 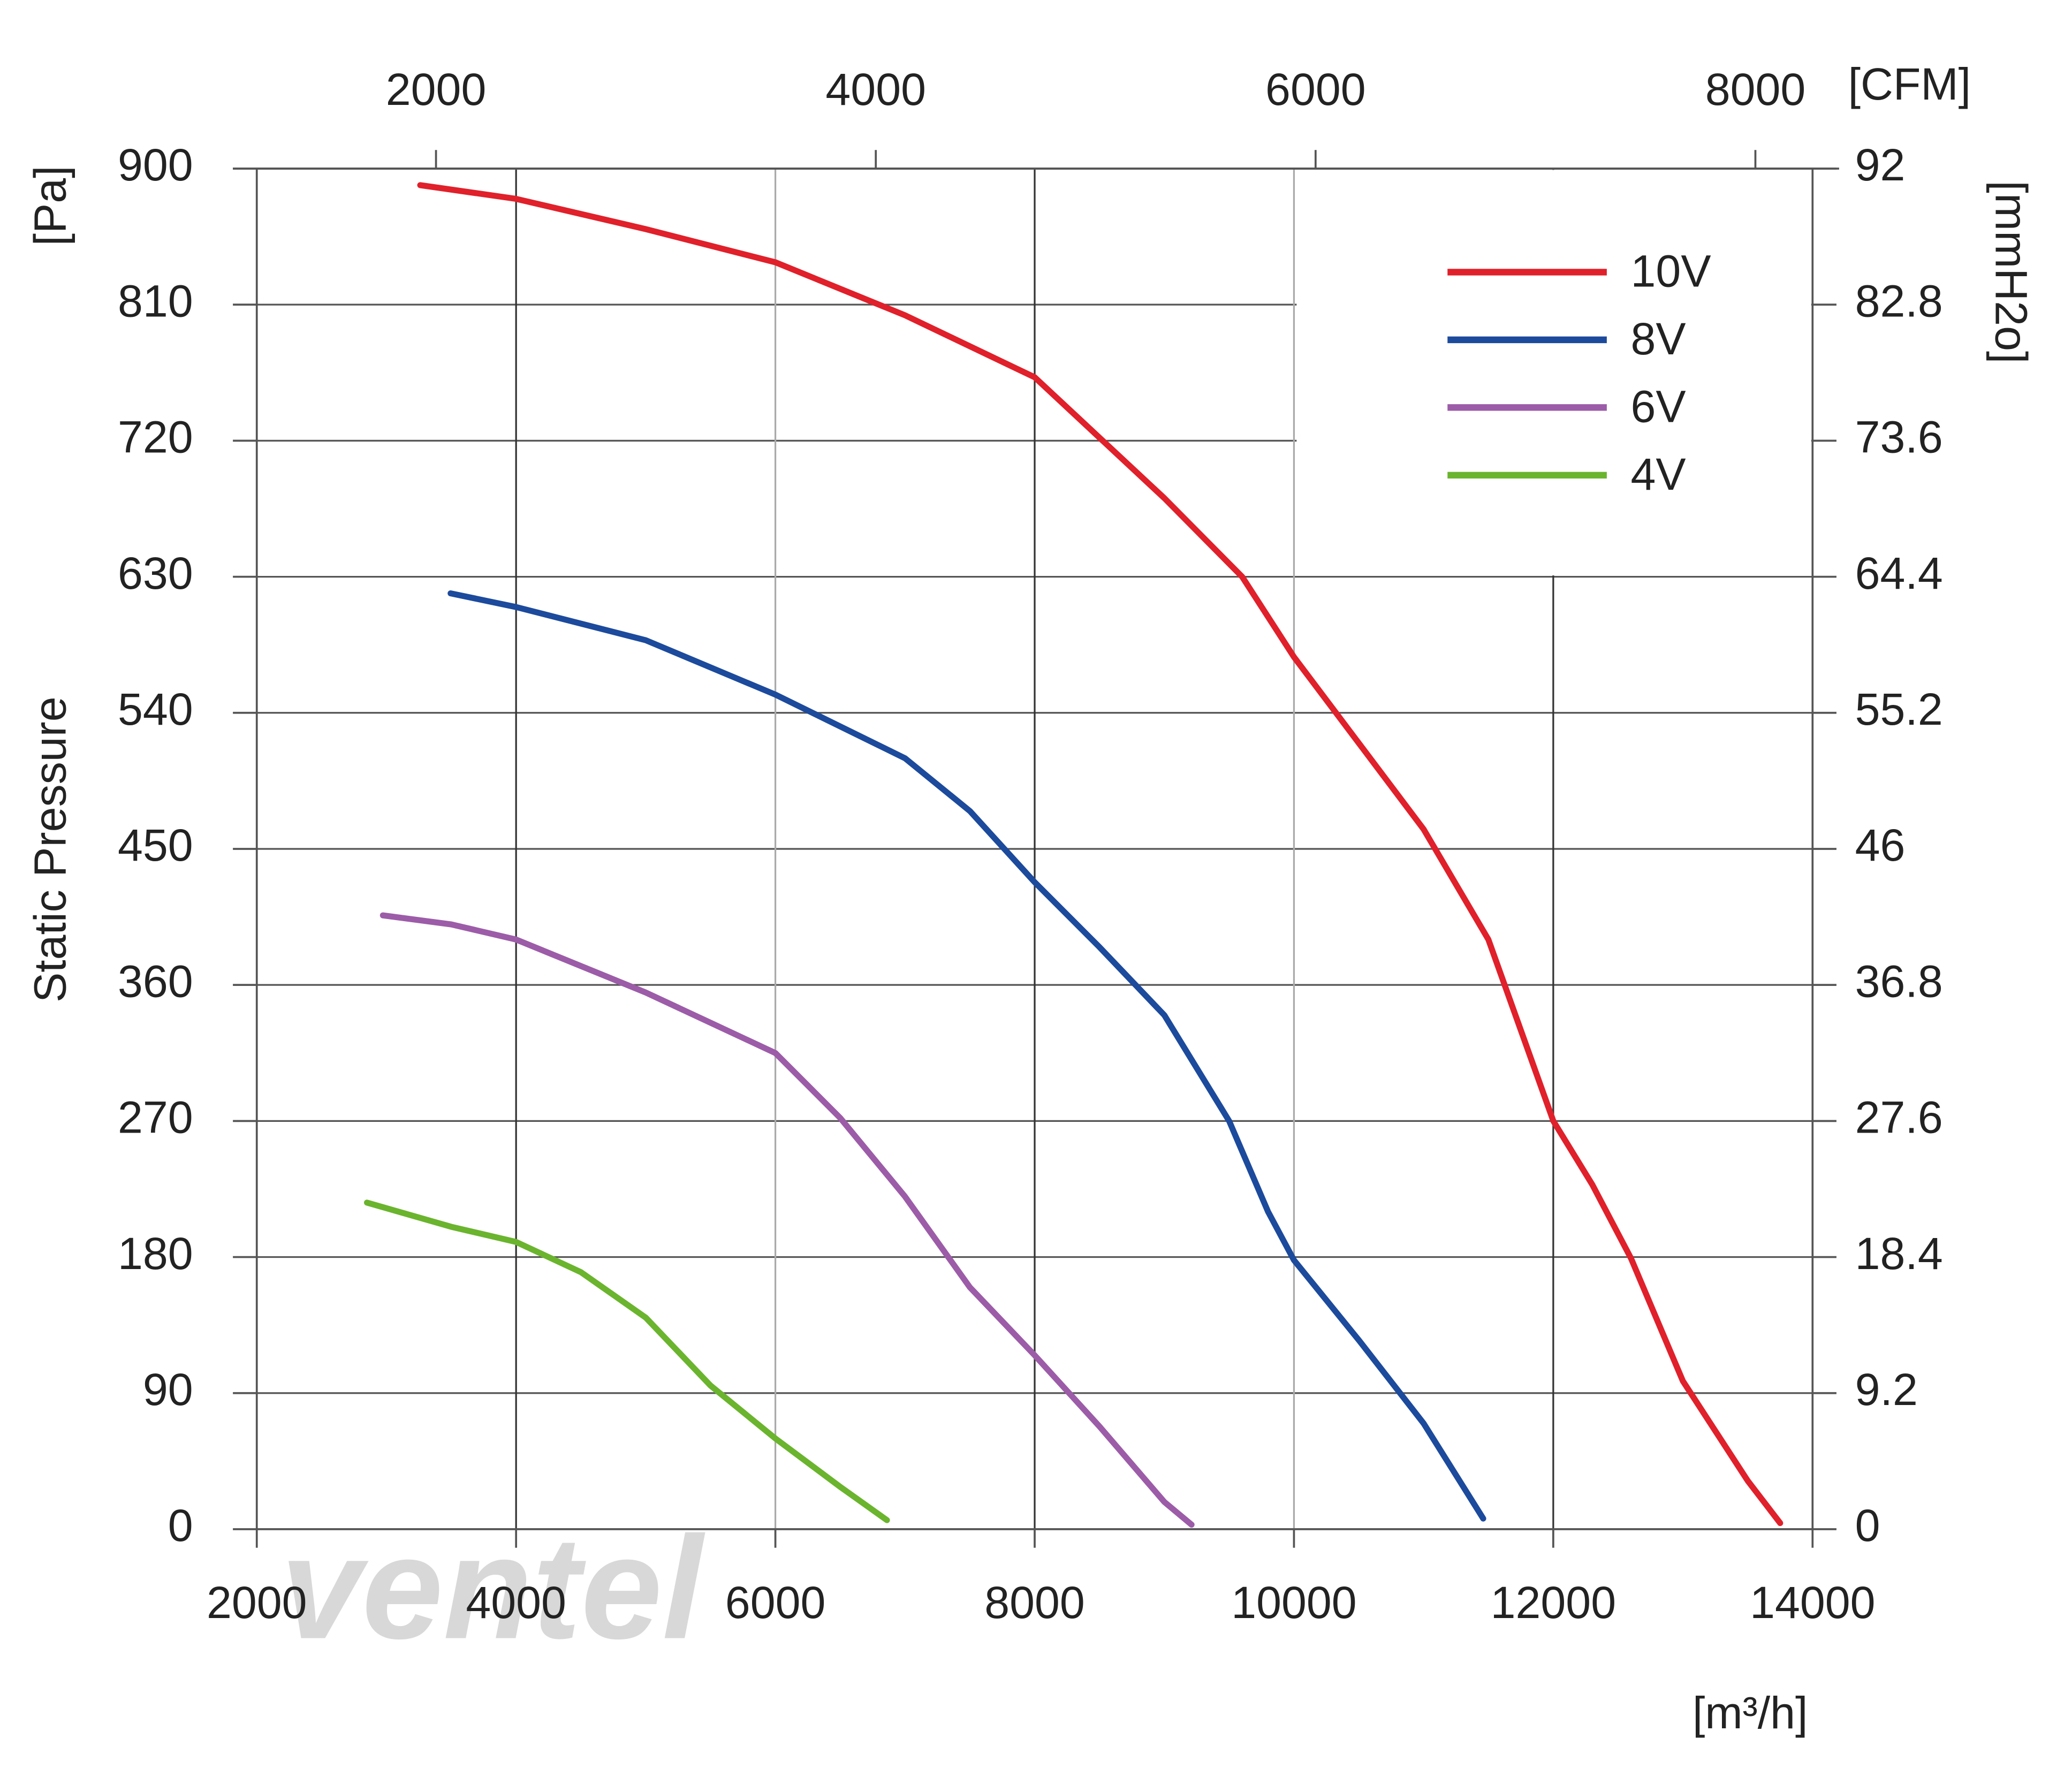 What do you see at coordinates (1034, 1602) in the screenshot?
I see `x-tick-label: 8000` at bounding box center [1034, 1602].